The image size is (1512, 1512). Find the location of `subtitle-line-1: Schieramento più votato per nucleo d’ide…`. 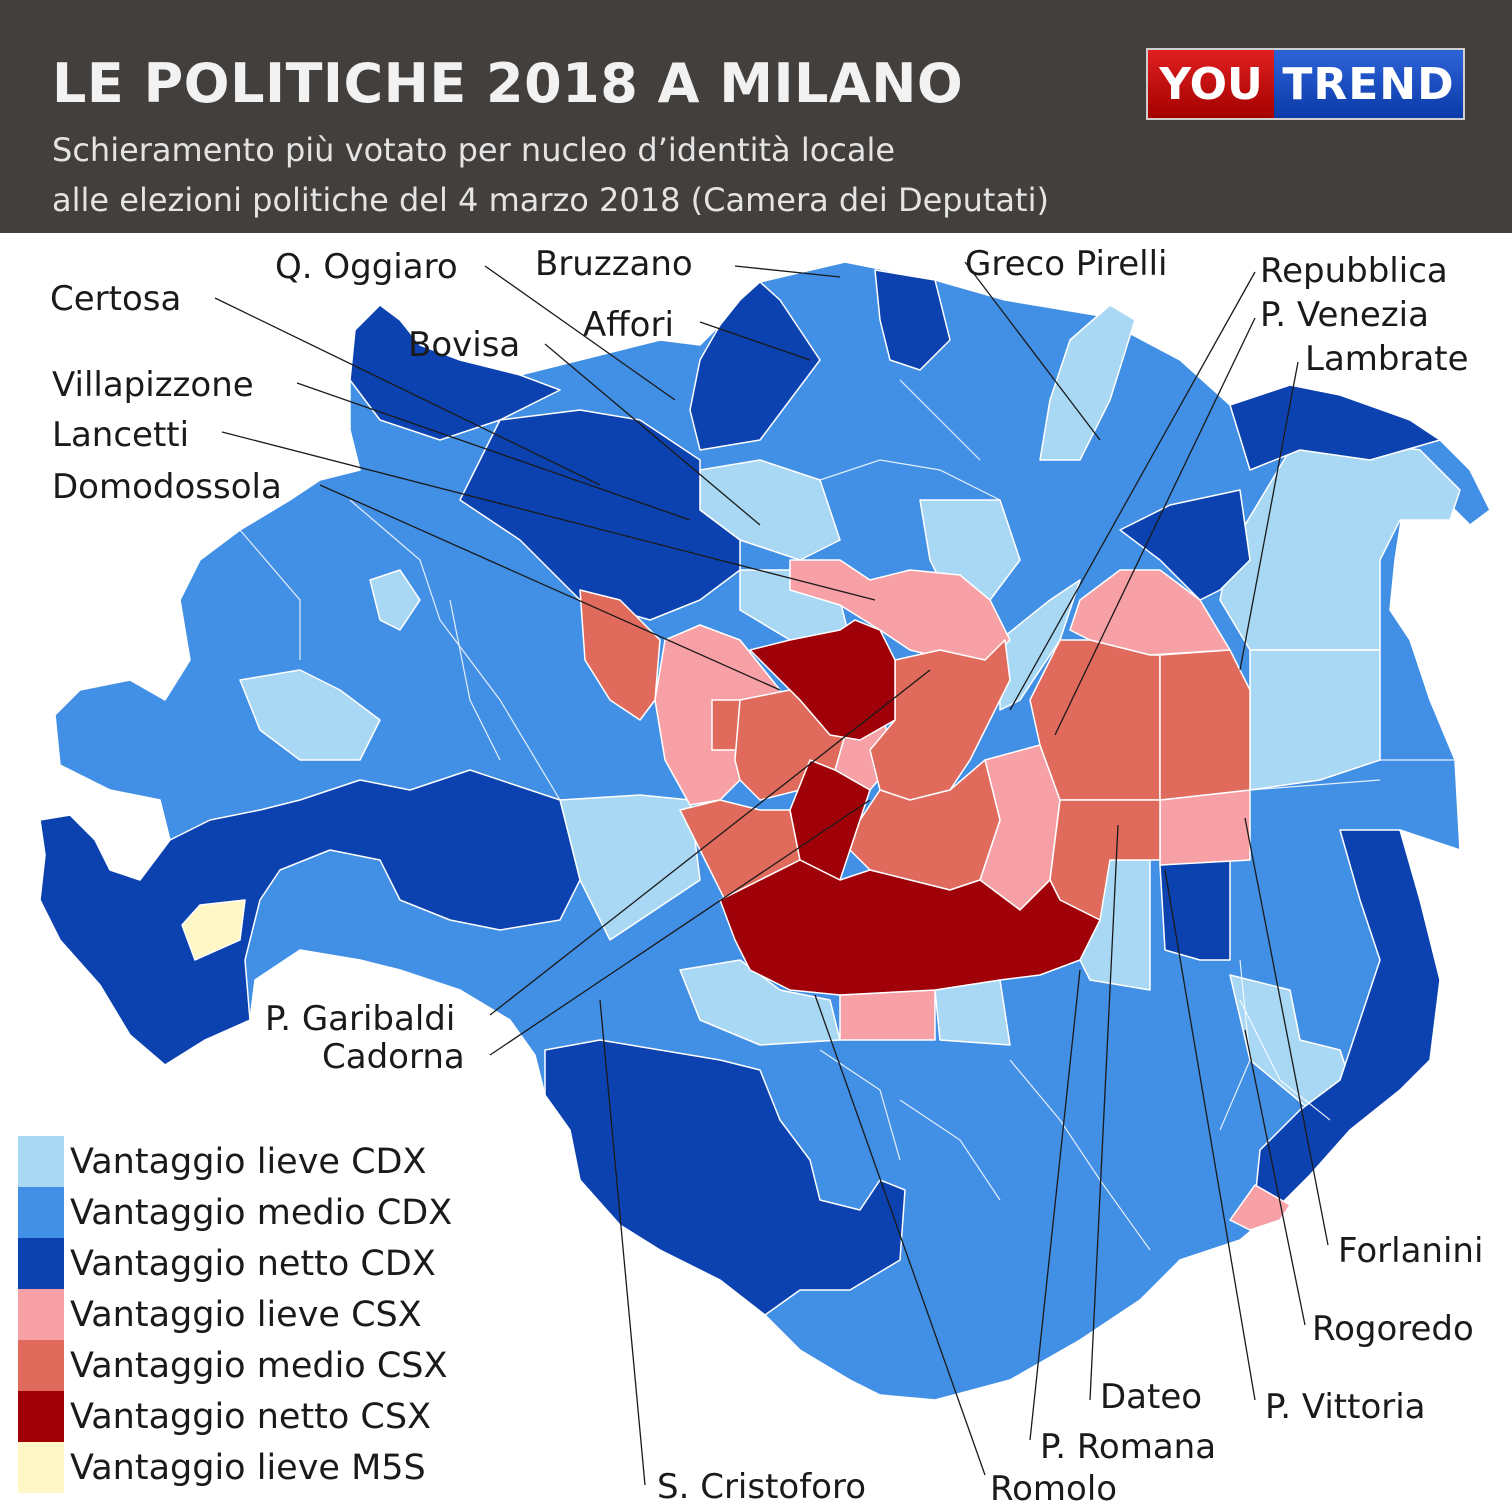

subtitle-line-1: Schieramento più votato per nucleo d’ide… is located at coordinates (474, 150).